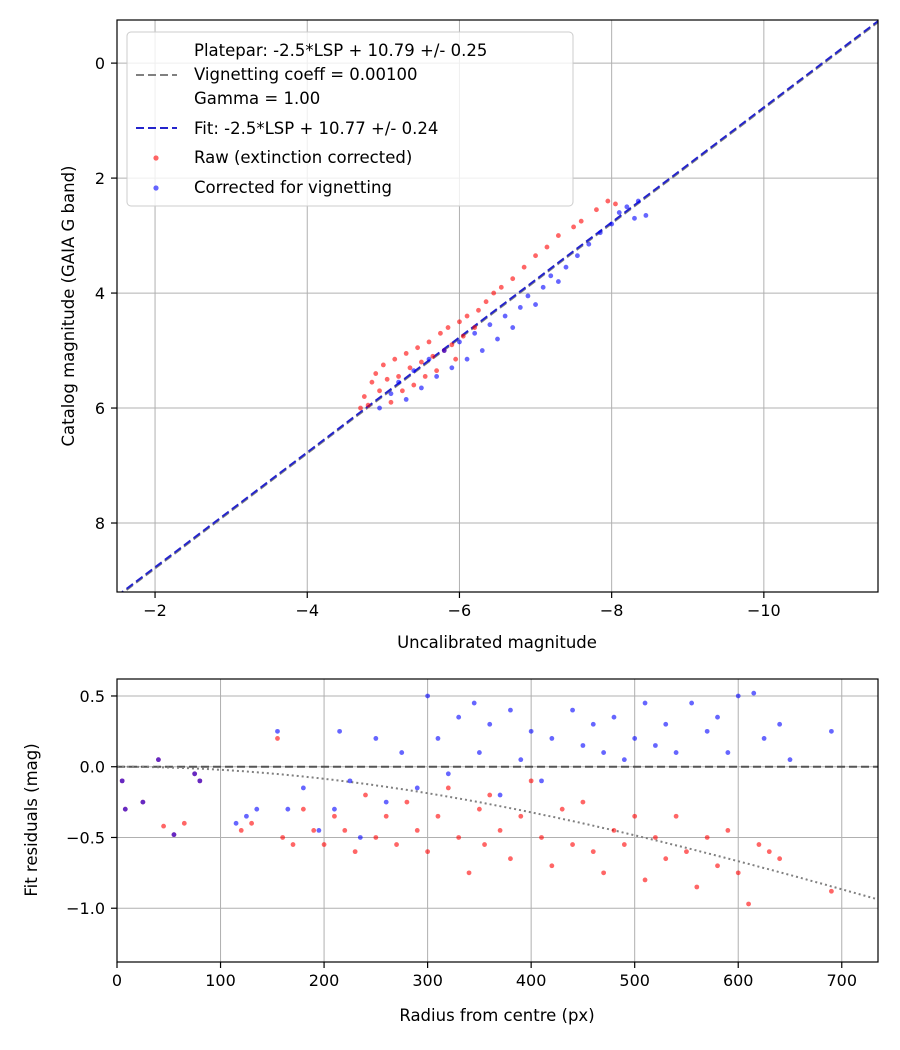  Describe the element at coordinates (156, 188) in the screenshot. I see `legend-corrected-marker` at that location.